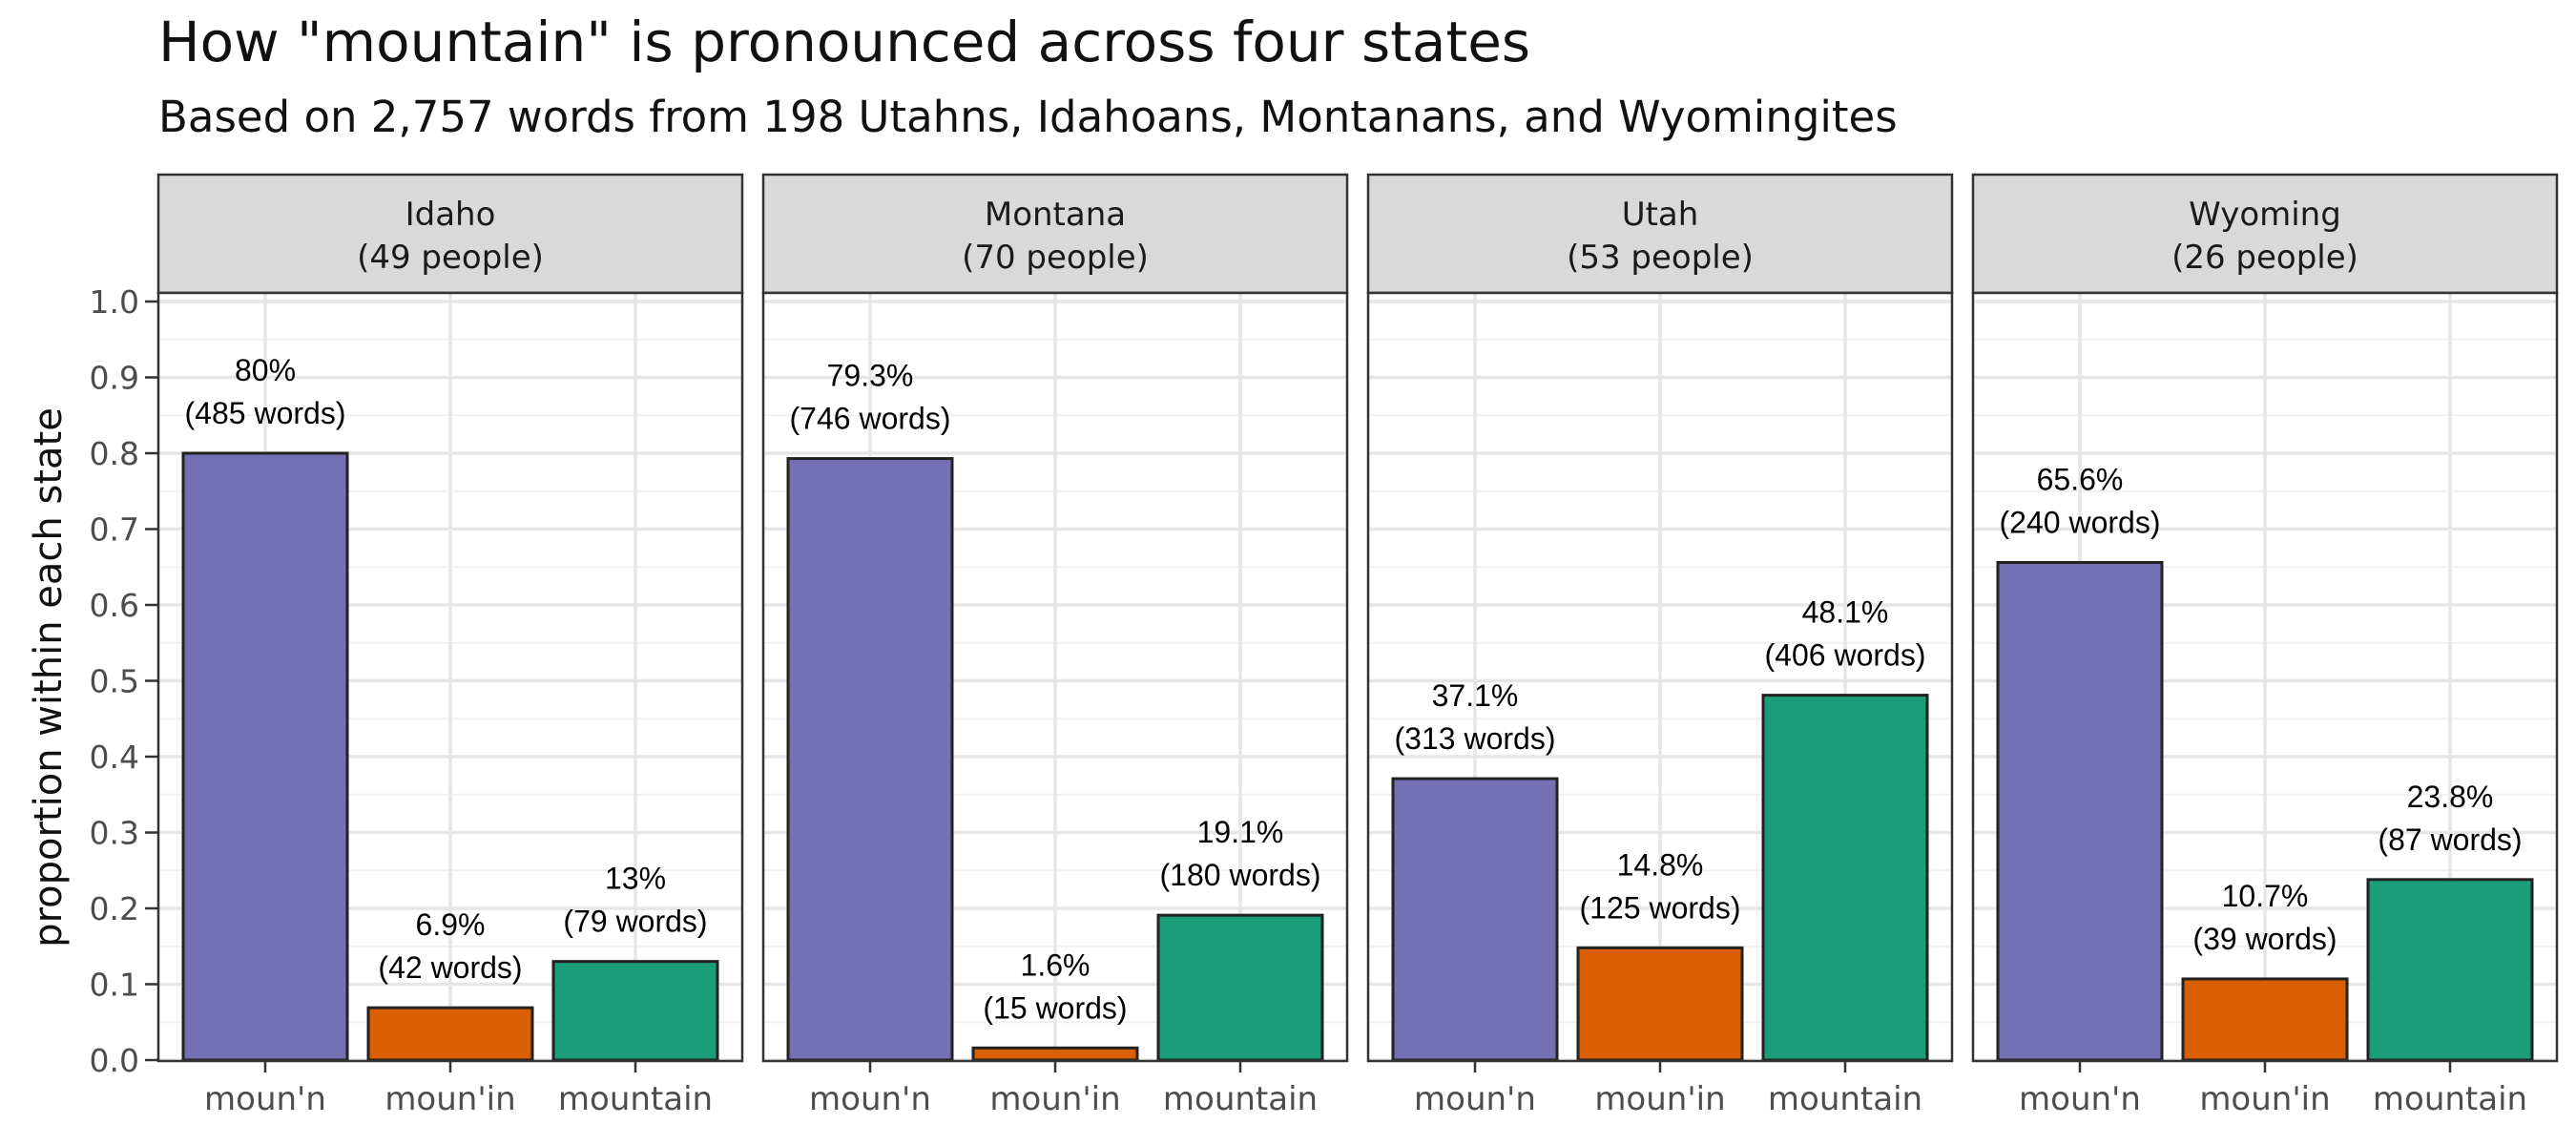  What do you see at coordinates (114, 378) in the screenshot?
I see `y-tick-label: 0.9` at bounding box center [114, 378].